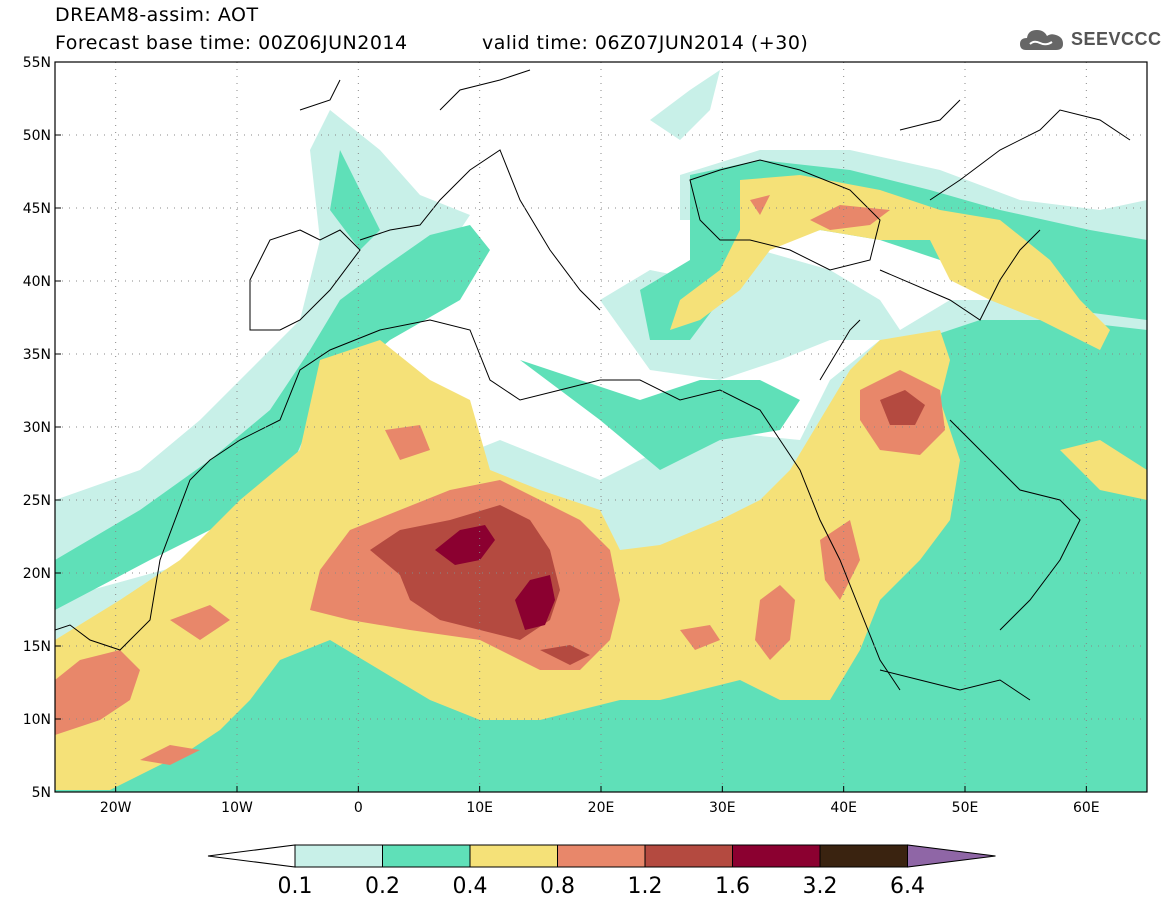 This screenshot has width=1165, height=905. Describe the element at coordinates (495, 577) in the screenshot. I see `aot-level-1.6` at that location.